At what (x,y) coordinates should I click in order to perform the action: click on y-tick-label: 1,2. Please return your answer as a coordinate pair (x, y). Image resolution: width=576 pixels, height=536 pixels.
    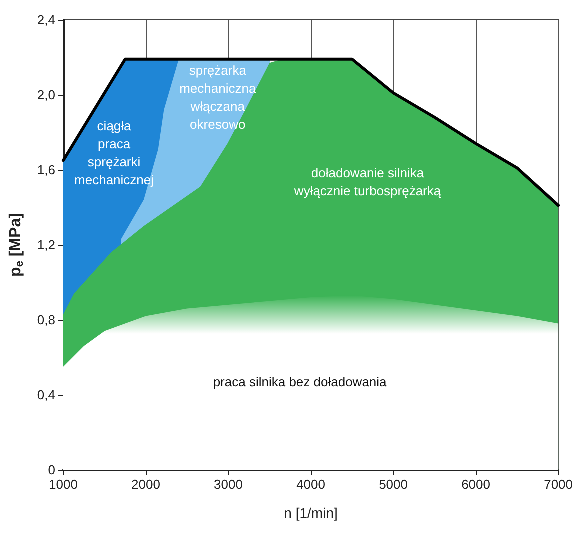
    Looking at the image, I should click on (46, 245).